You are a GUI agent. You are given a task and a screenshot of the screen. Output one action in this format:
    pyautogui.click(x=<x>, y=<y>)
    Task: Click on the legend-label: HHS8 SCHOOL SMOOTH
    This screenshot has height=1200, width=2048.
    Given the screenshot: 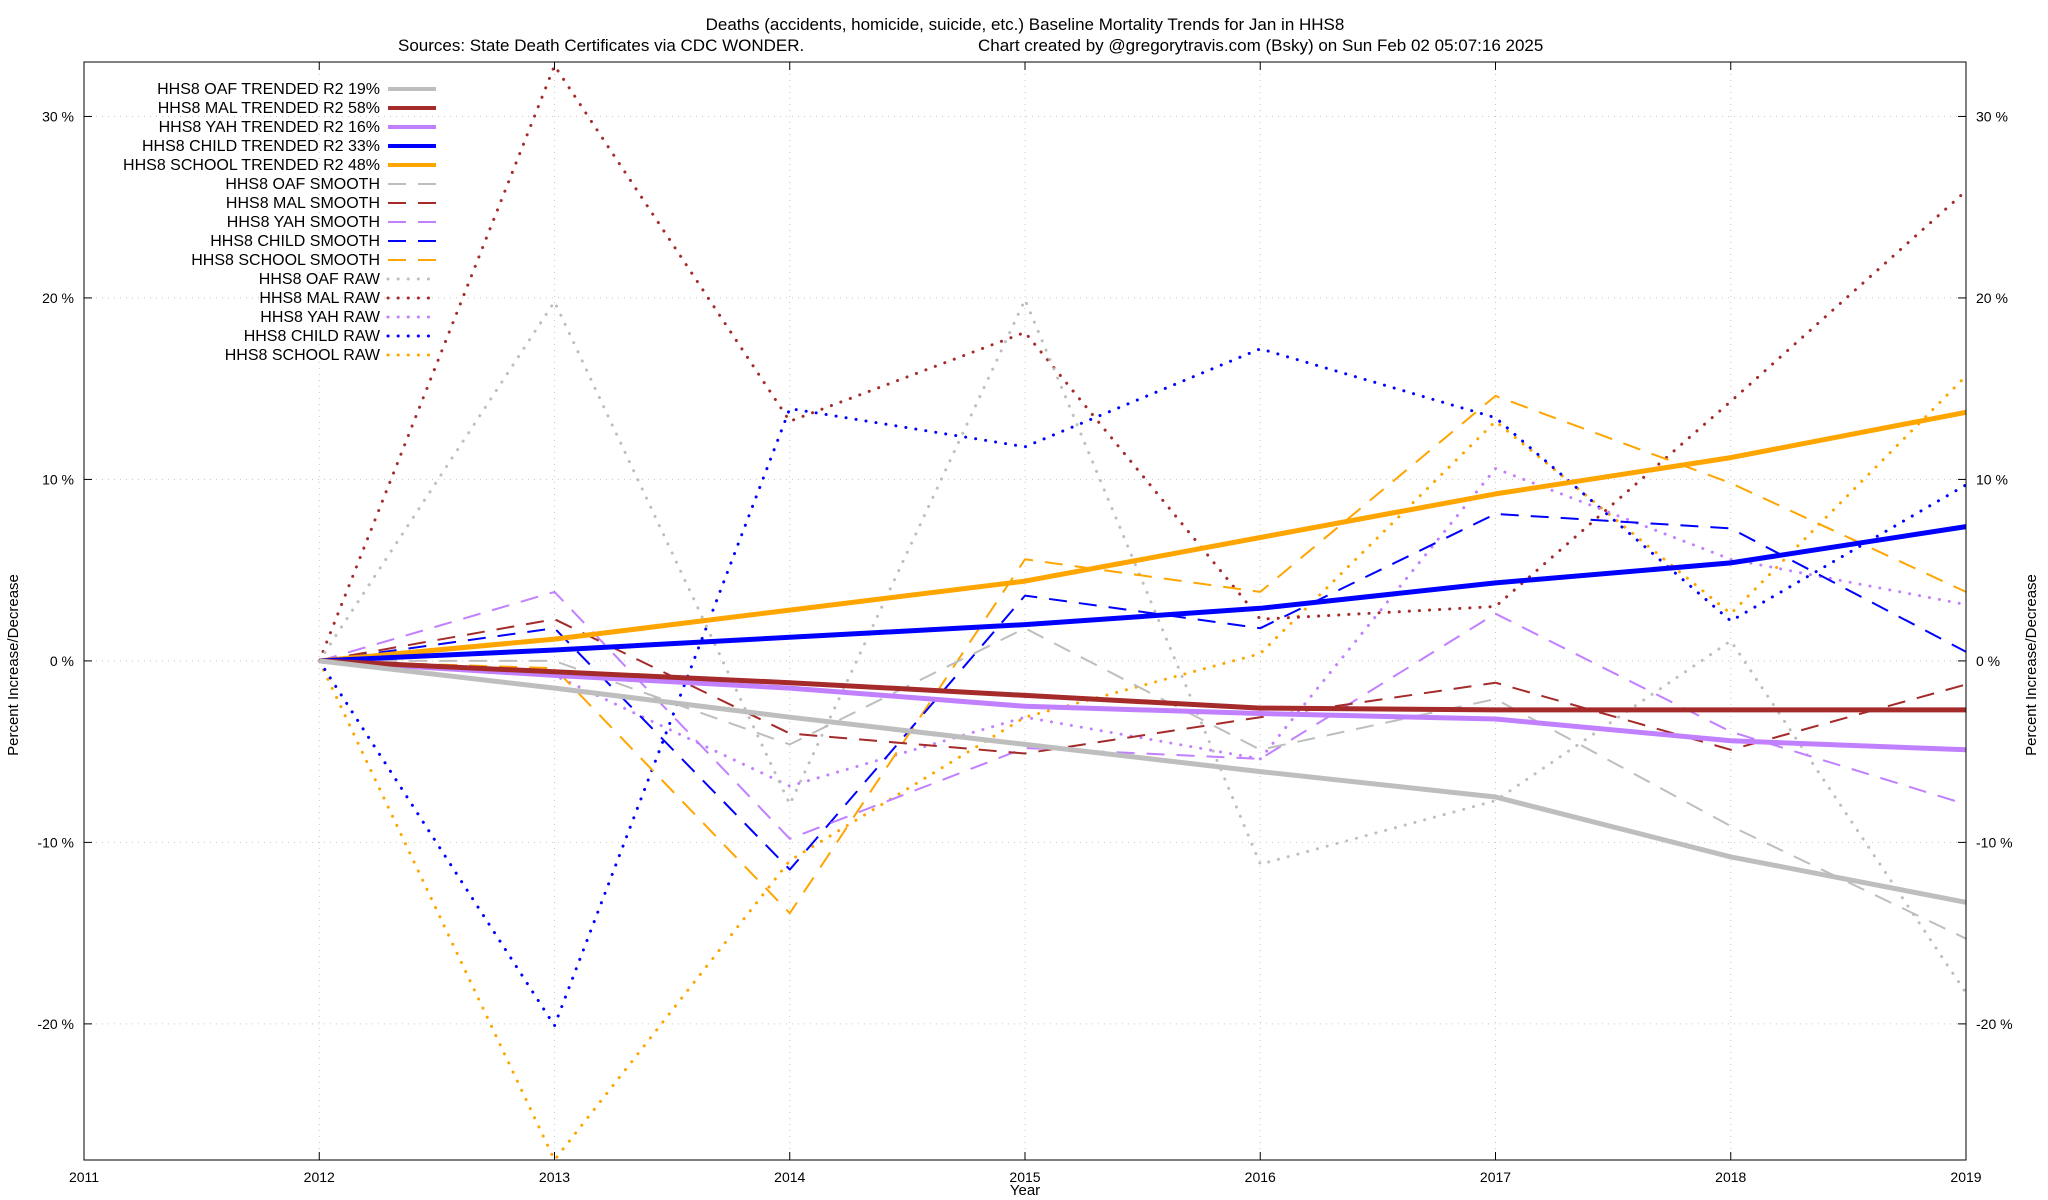 What is the action you would take?
    pyautogui.click(x=285, y=260)
    